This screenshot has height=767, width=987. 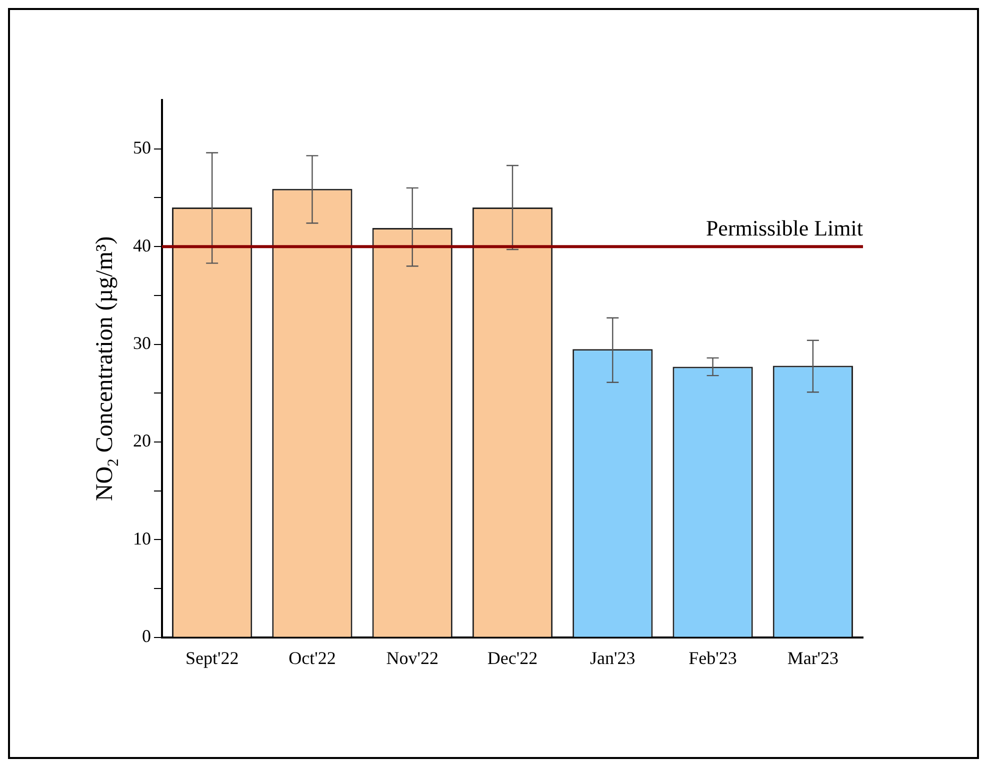 I want to click on x-tick-label: Oct'22, so click(x=312, y=658).